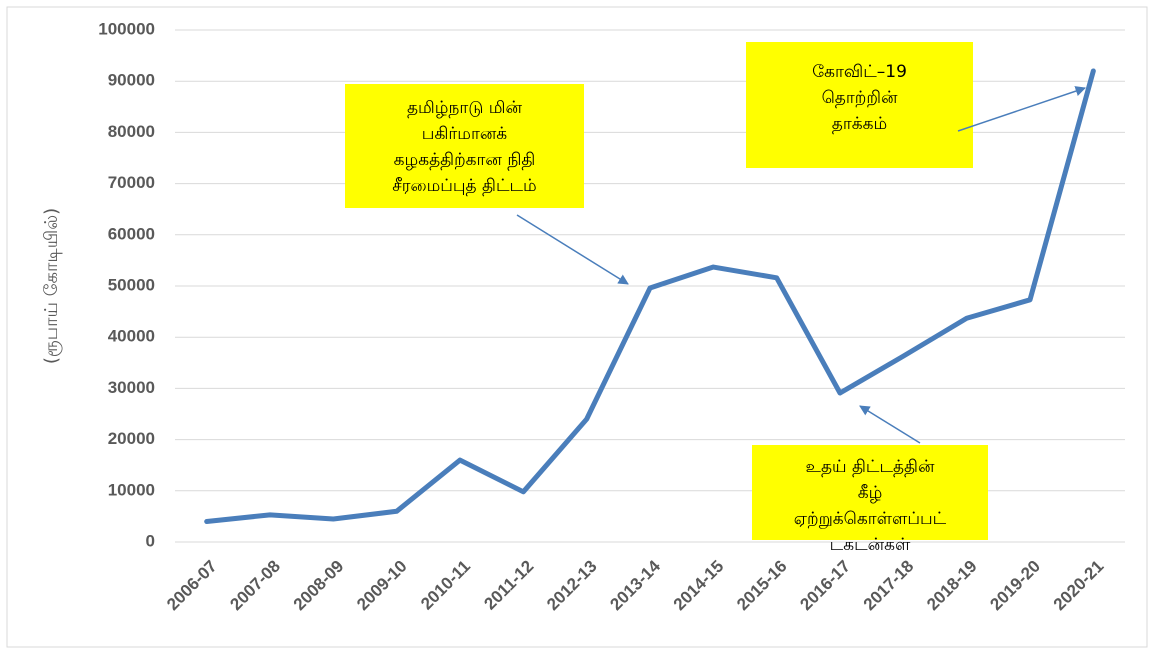 The image size is (1154, 651). Describe the element at coordinates (131, 80) in the screenshot. I see `y-tick-label: 90000` at that location.